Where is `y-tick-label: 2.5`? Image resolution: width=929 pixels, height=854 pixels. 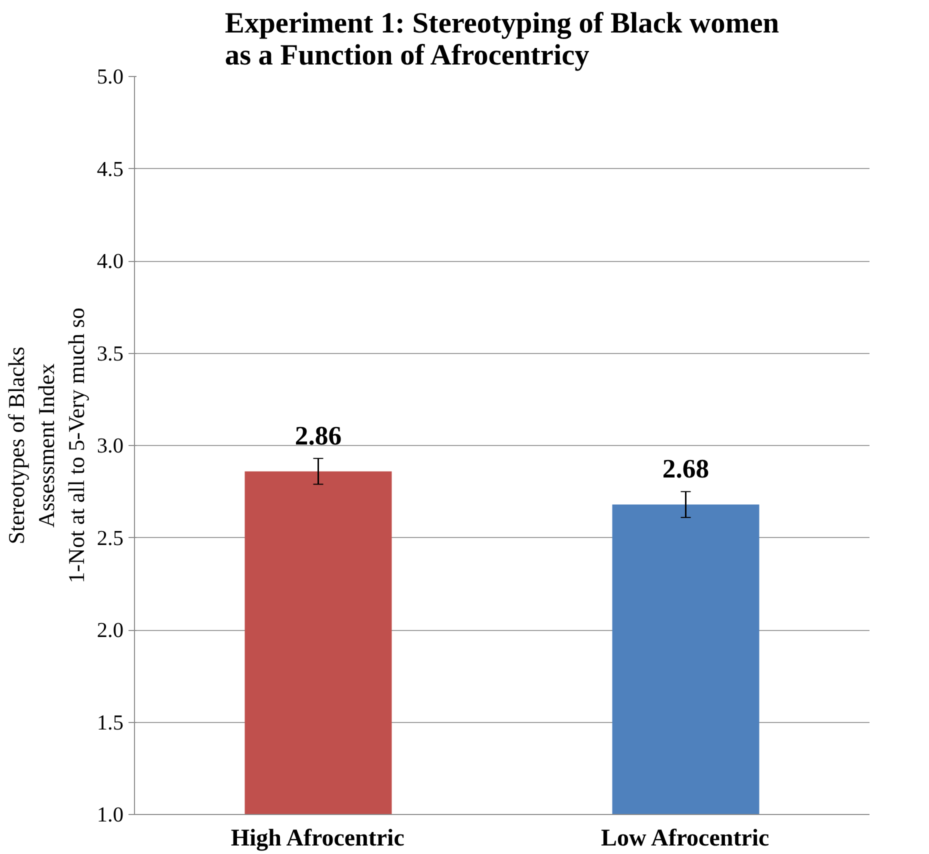
y-tick-label: 2.5 is located at coordinates (110, 538).